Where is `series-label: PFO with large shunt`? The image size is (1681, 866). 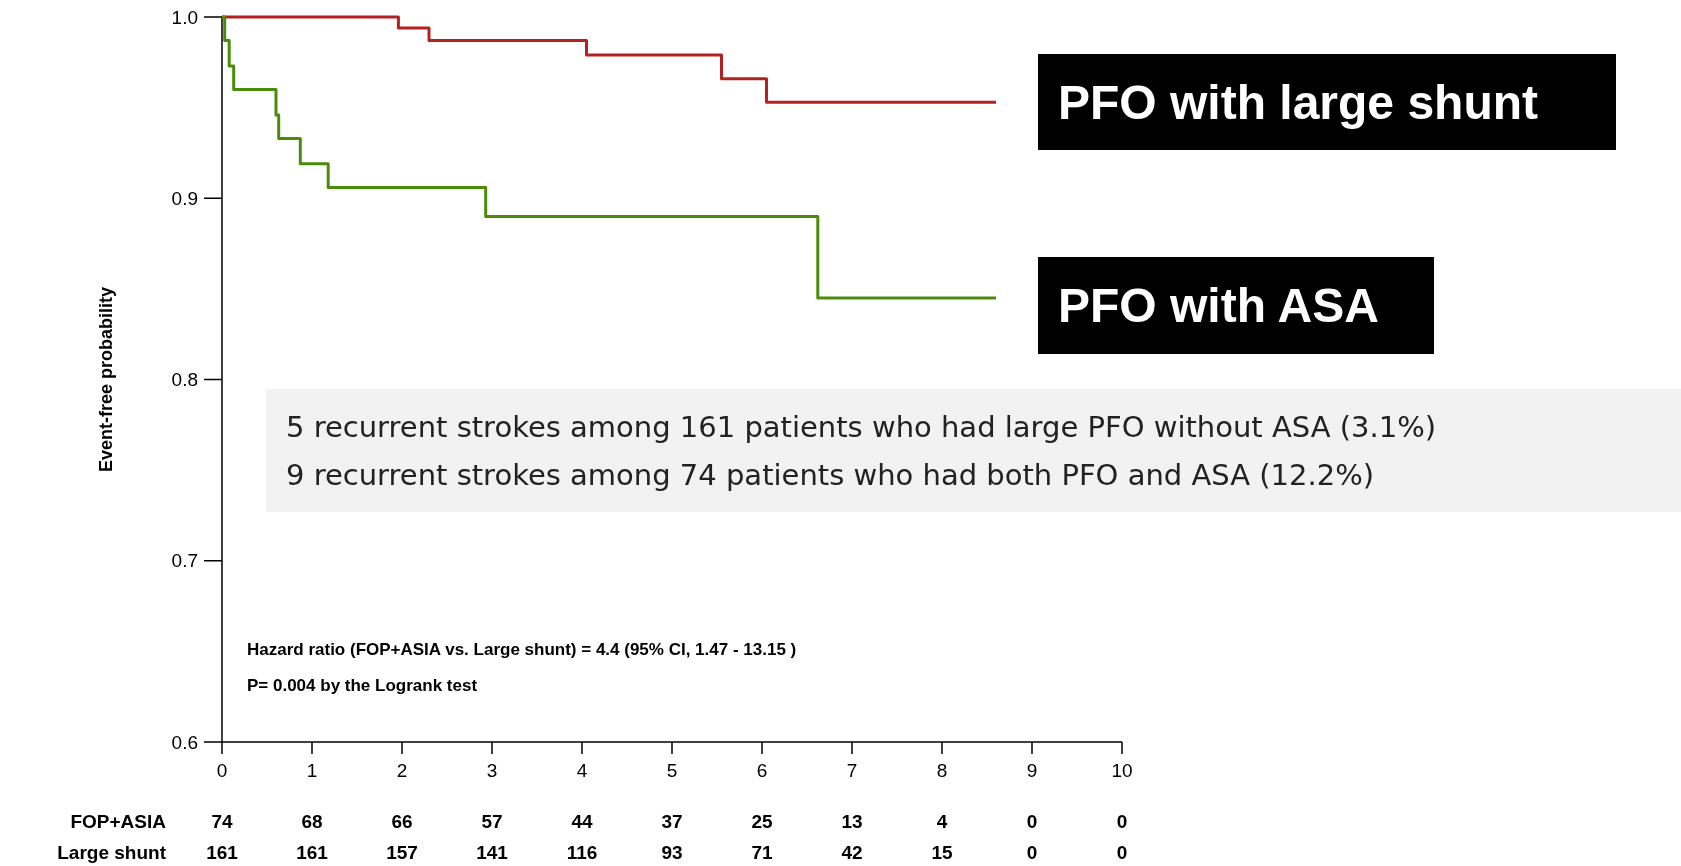
series-label: PFO with large shunt is located at coordinates (1298, 102).